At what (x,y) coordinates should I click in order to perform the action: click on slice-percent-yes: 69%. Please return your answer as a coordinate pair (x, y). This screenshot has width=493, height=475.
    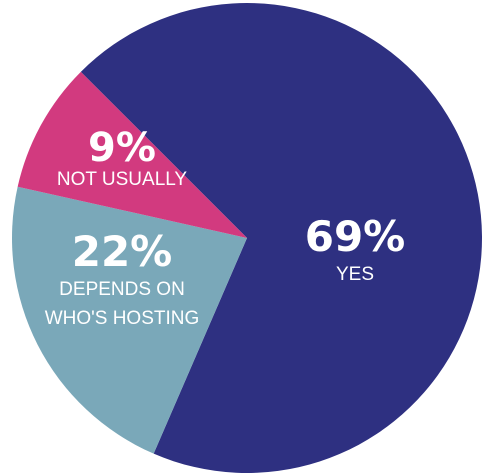
    Looking at the image, I should click on (355, 236).